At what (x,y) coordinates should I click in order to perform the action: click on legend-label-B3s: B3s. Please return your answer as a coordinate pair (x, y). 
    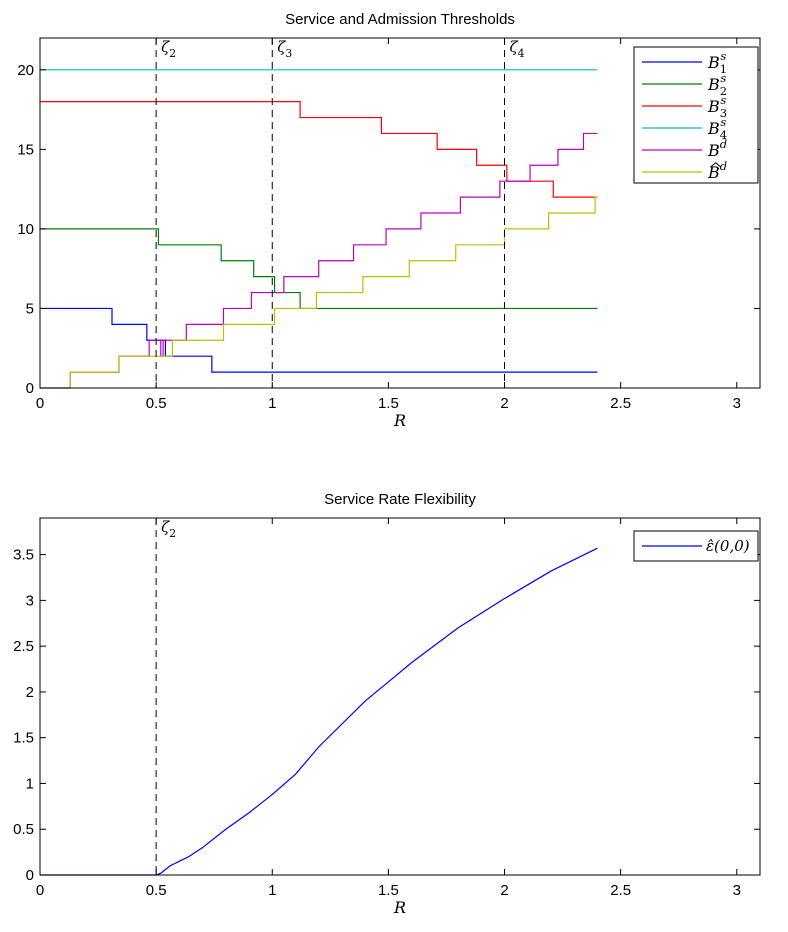
    Looking at the image, I should click on (717, 106).